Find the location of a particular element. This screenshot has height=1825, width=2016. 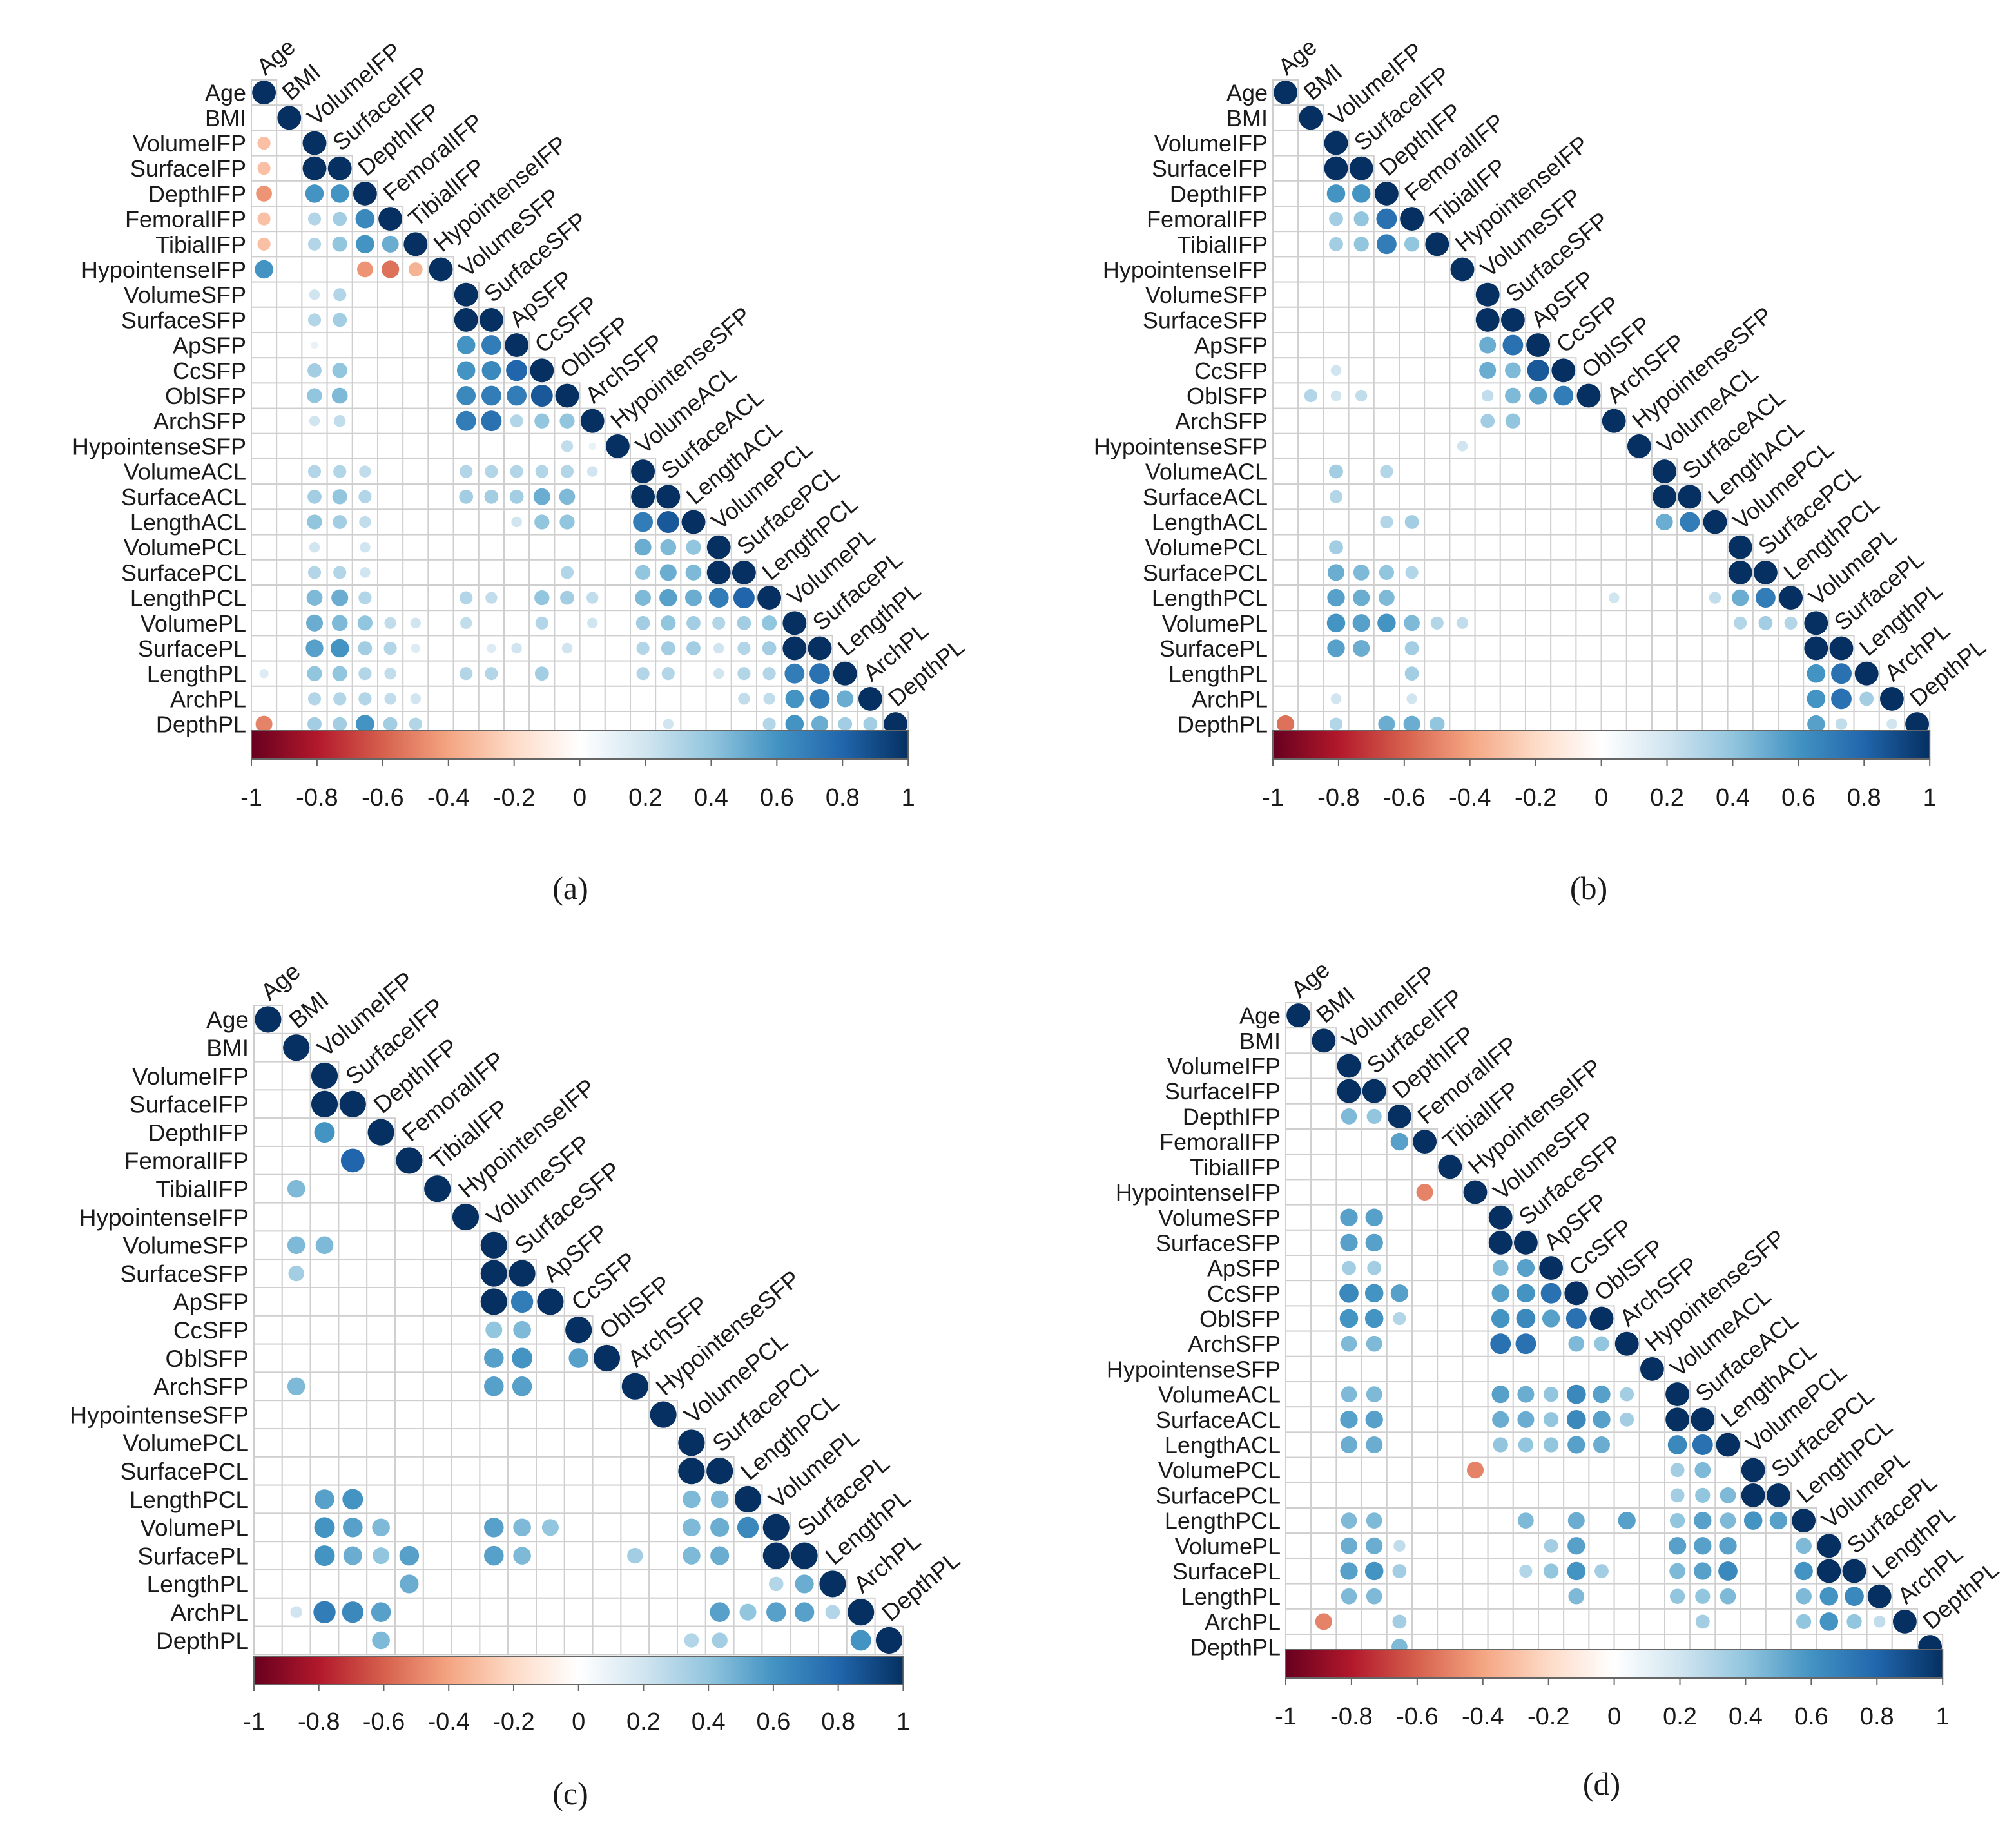

row-label: LengthACL is located at coordinates (188, 522).